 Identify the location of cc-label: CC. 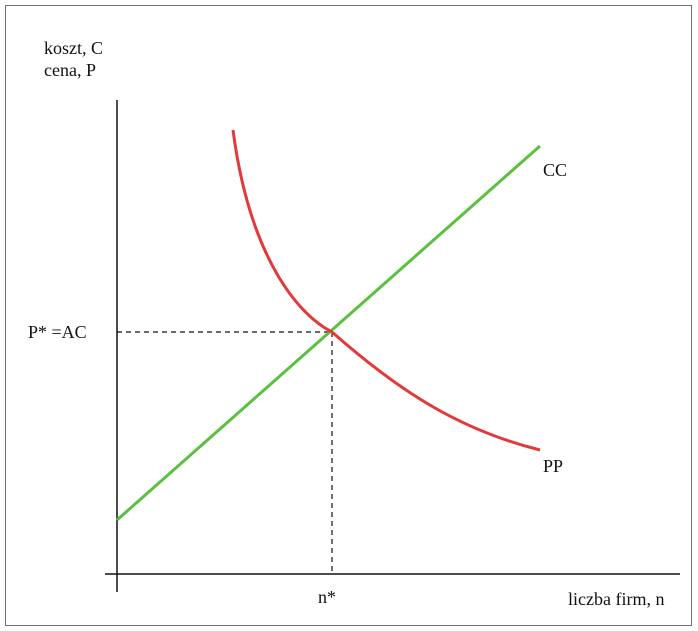
(555, 170).